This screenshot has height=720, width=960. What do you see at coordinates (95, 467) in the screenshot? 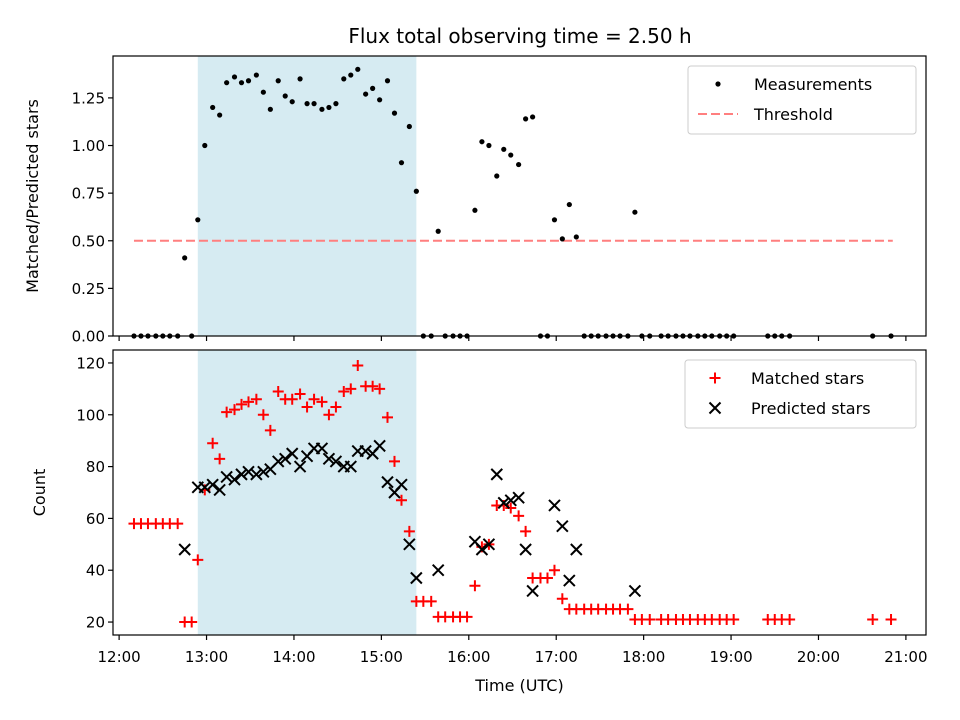
I see `y-tick-label: 80` at bounding box center [95, 467].